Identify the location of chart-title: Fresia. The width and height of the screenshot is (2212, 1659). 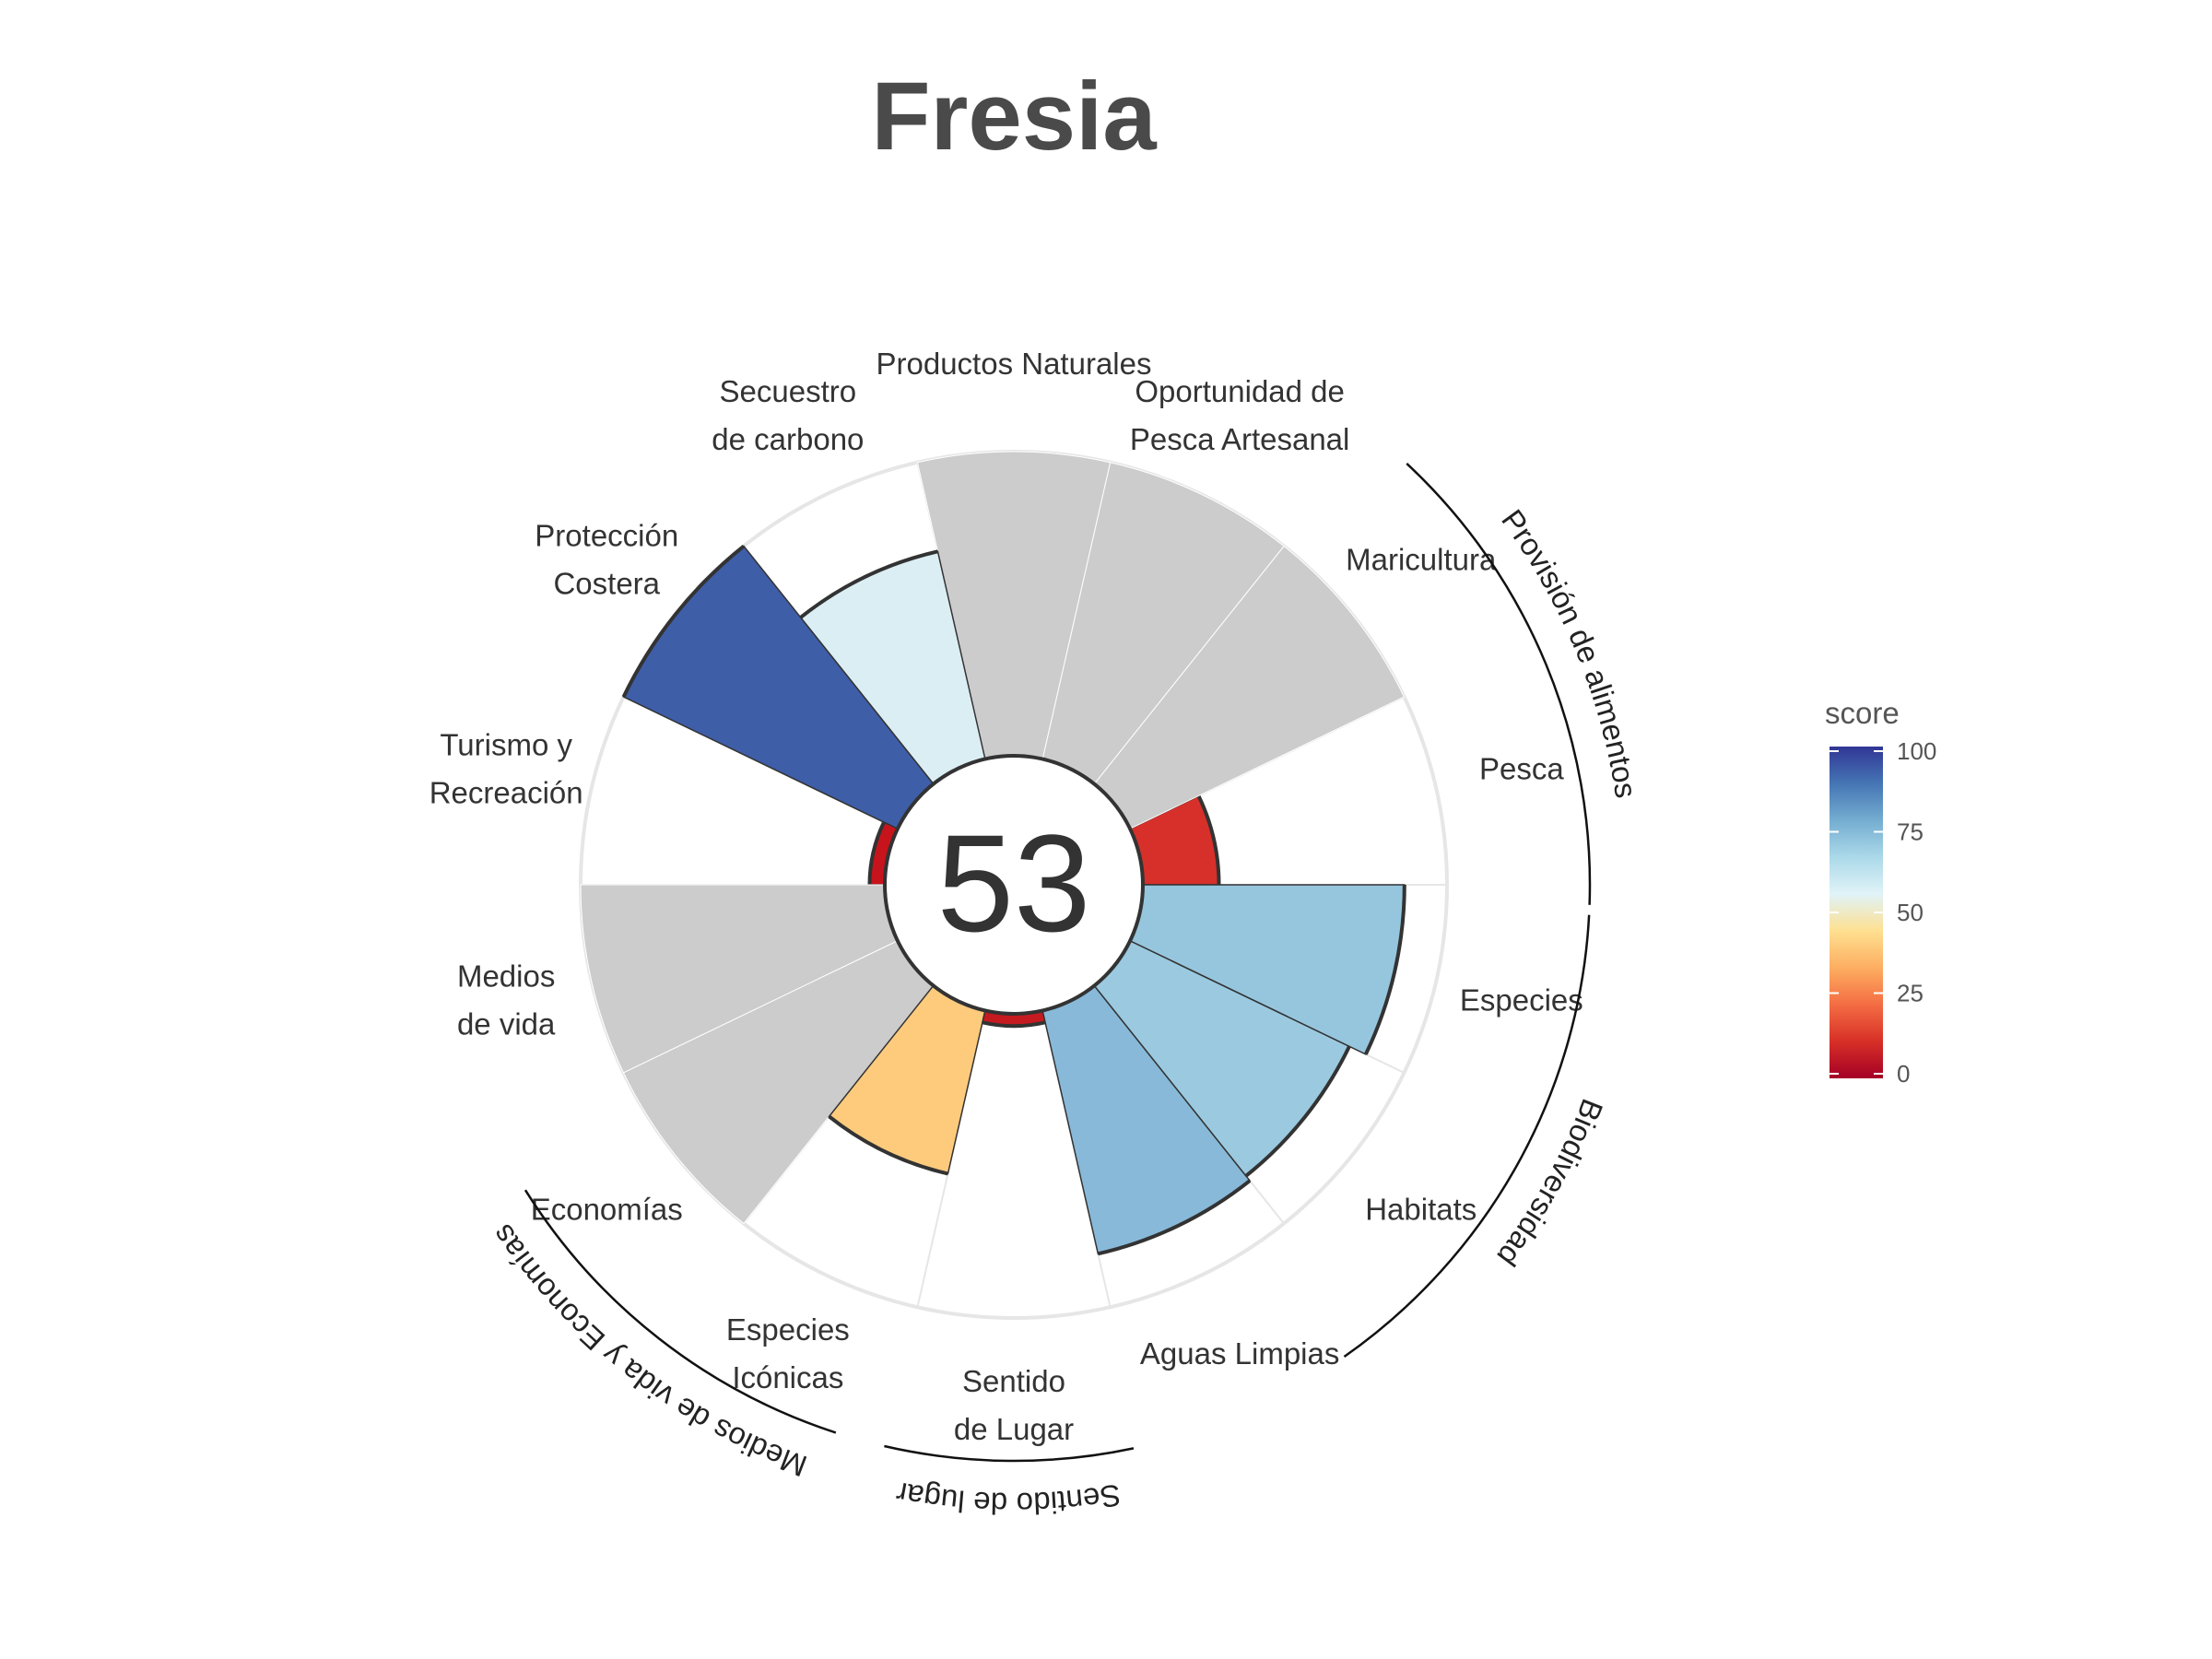
(1014, 117).